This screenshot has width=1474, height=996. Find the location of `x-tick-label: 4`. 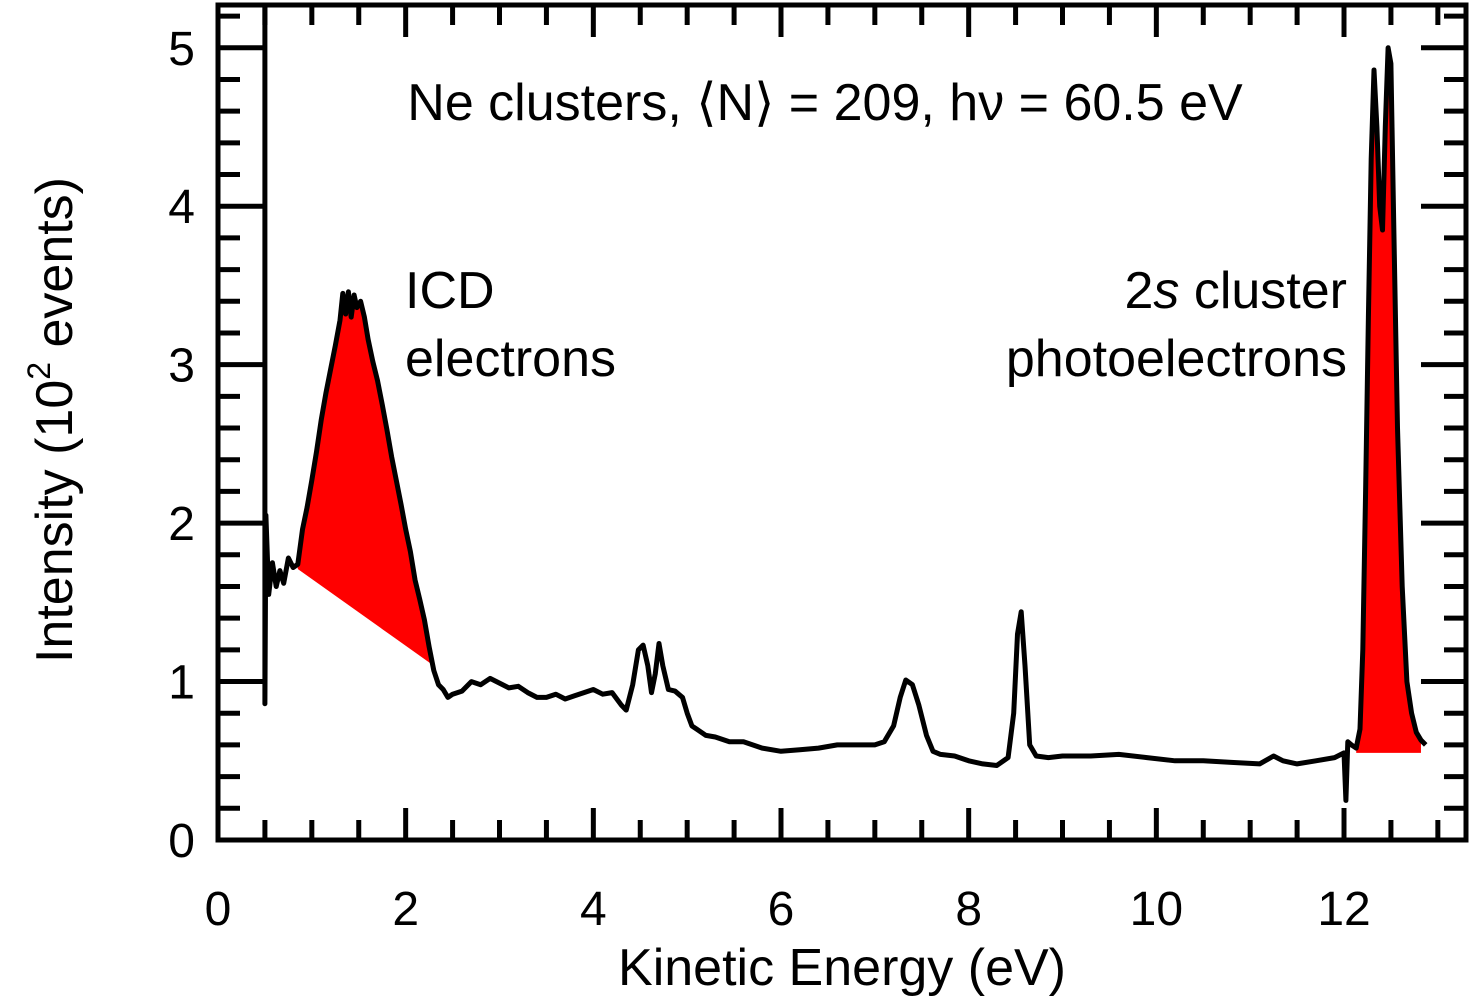

x-tick-label: 4 is located at coordinates (593, 909).